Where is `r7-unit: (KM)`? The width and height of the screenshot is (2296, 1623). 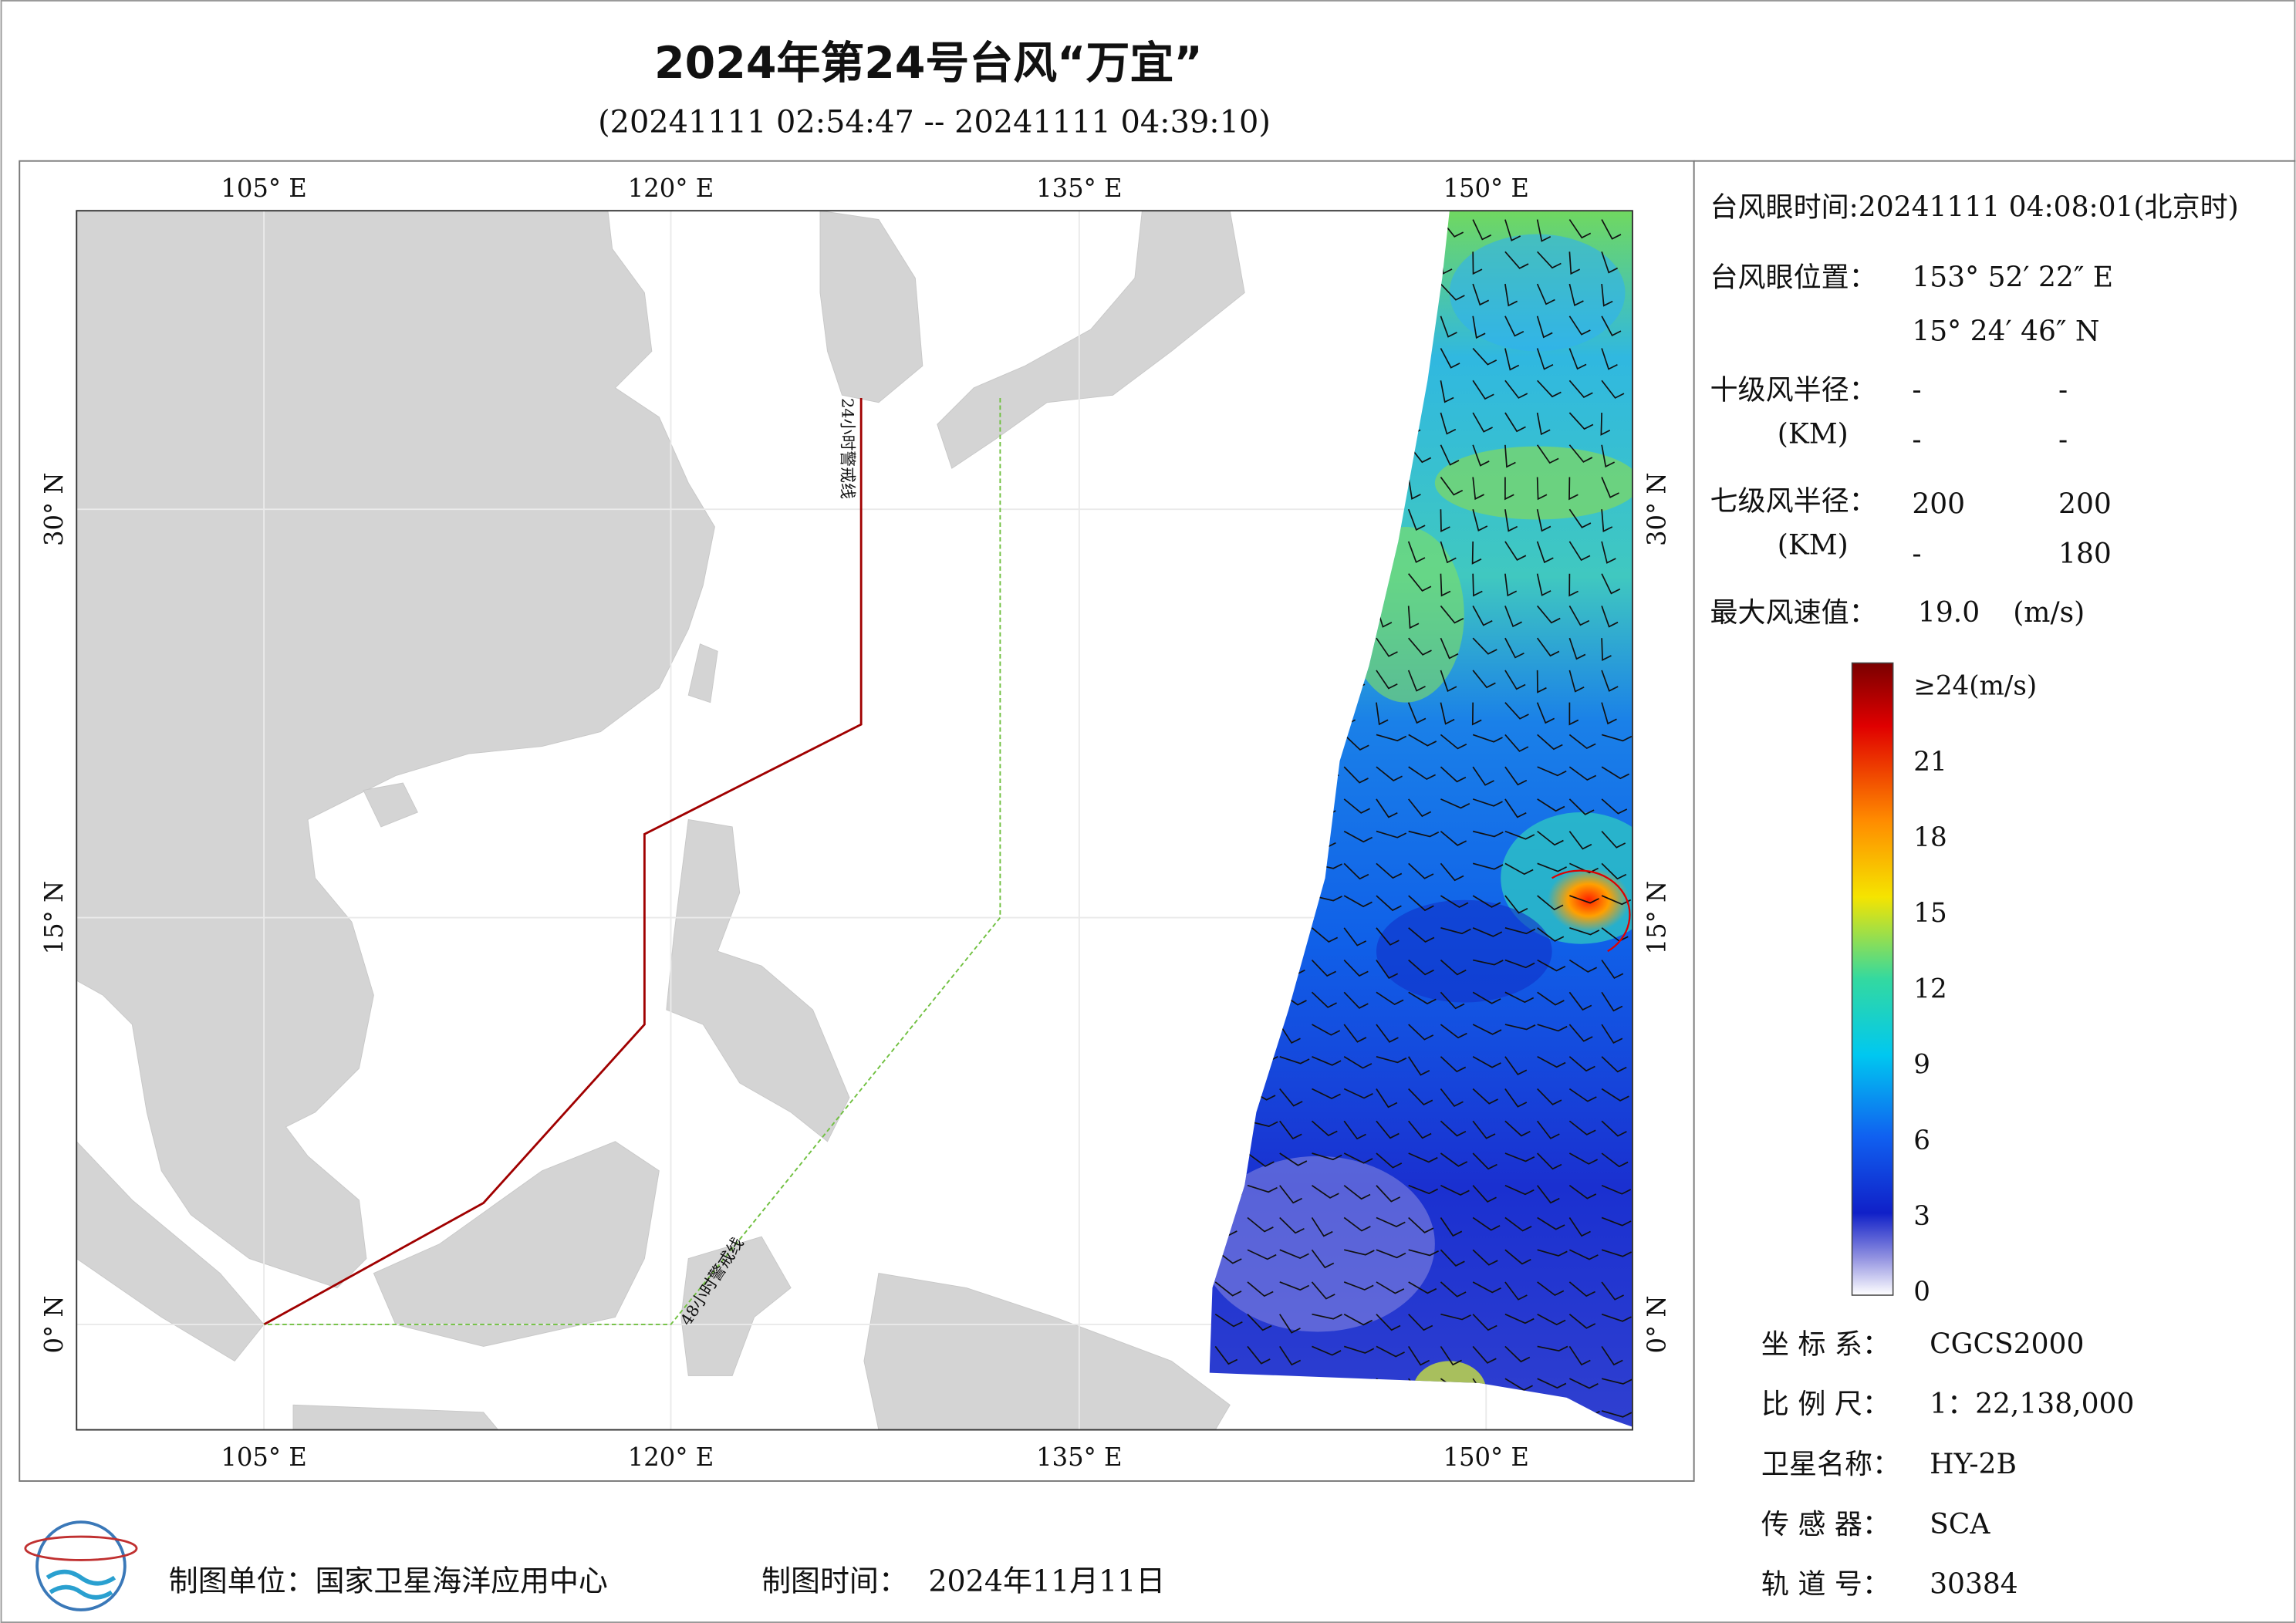
r7-unit: (KM) is located at coordinates (1813, 546).